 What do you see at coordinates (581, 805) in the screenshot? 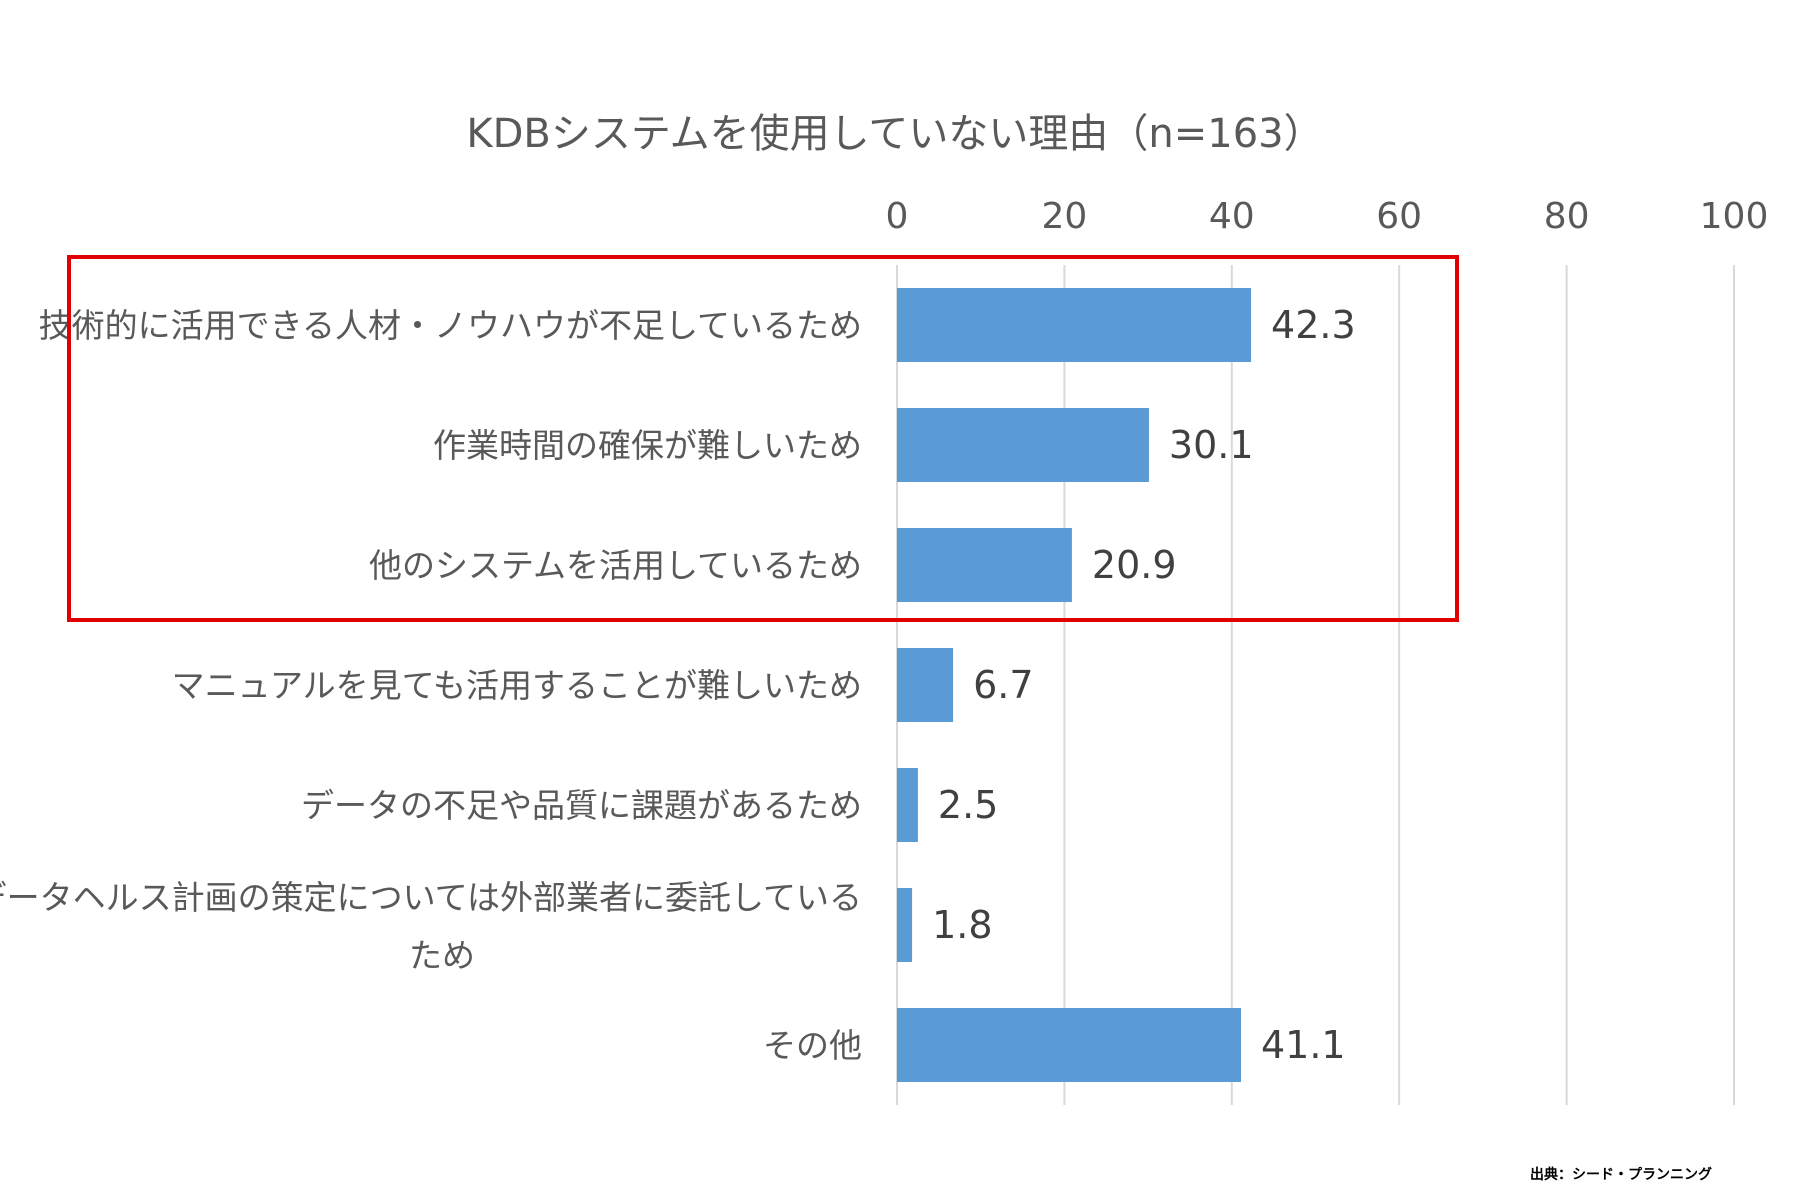
I see `category-label: データの不足や品質に課題があるため` at bounding box center [581, 805].